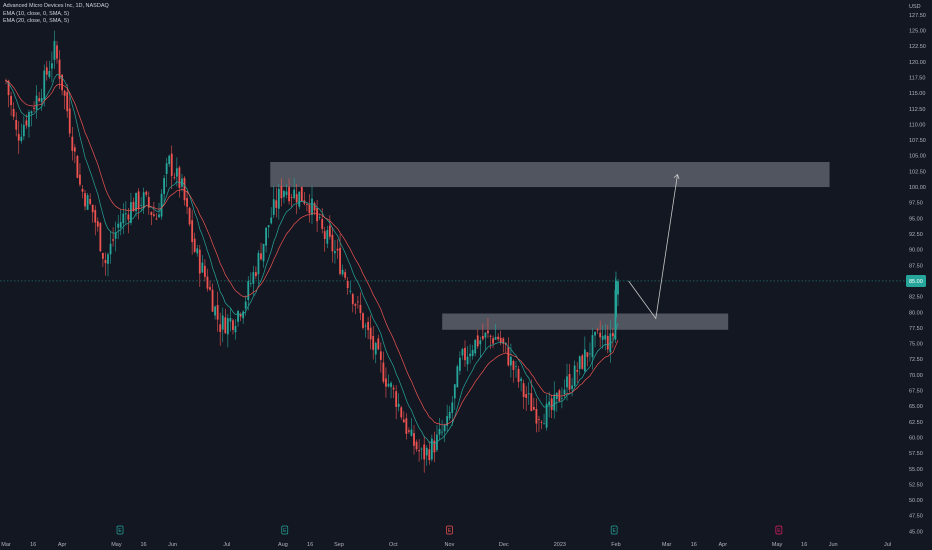  What do you see at coordinates (585, 321) in the screenshot?
I see `zone-support` at bounding box center [585, 321].